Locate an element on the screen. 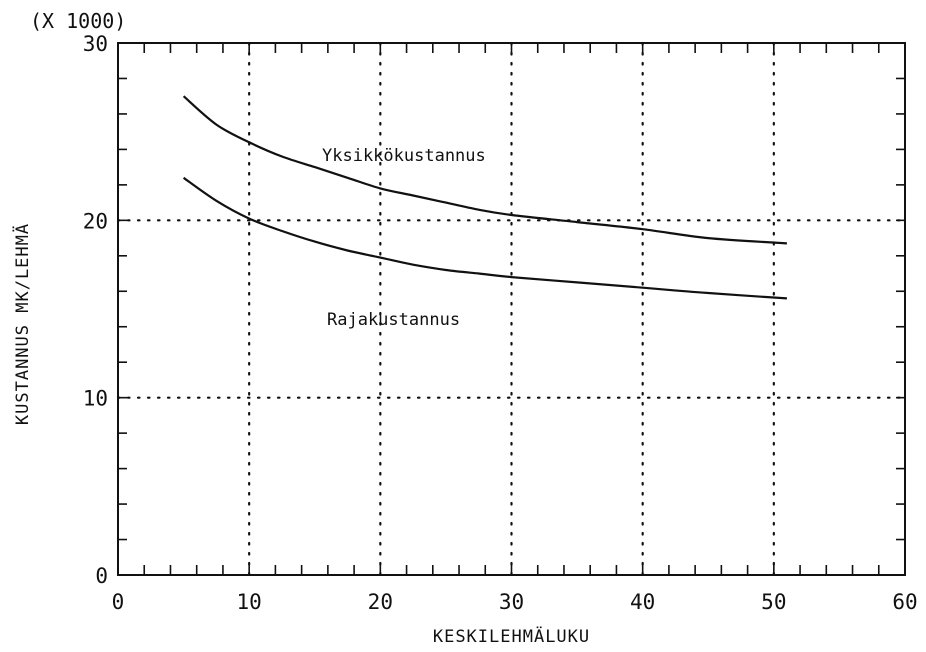 This screenshot has height=652, width=926. x-tick-label: 40 is located at coordinates (642, 602).